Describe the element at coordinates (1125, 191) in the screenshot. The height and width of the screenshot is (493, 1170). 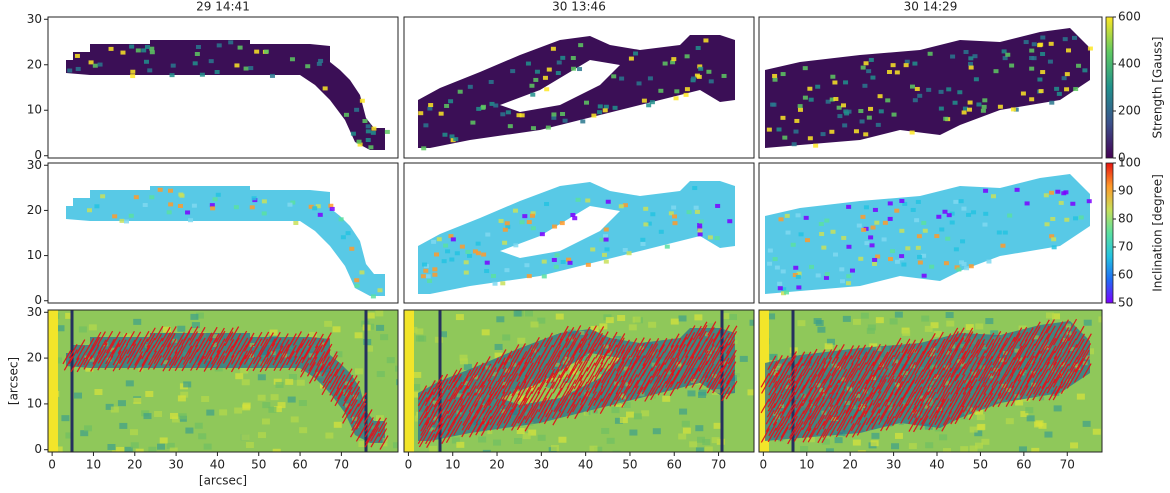
I see `colorbar-tick-label: 90` at that location.